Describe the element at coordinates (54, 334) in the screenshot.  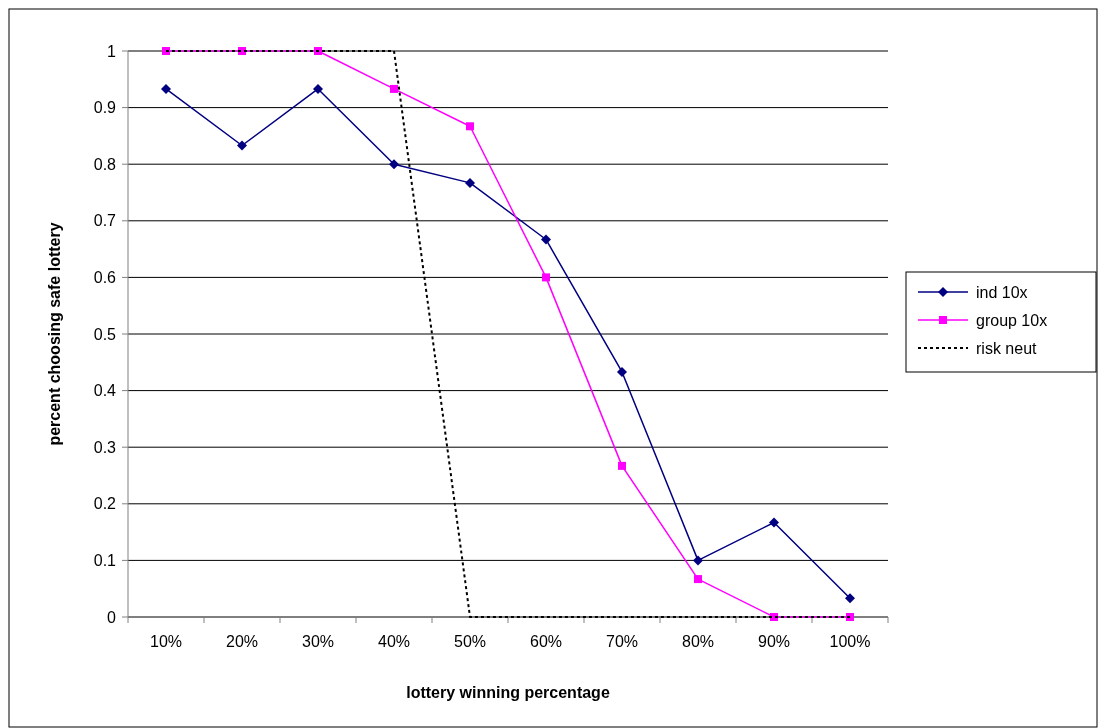
I see `y-axis-title: percent choosing safe lottery` at that location.